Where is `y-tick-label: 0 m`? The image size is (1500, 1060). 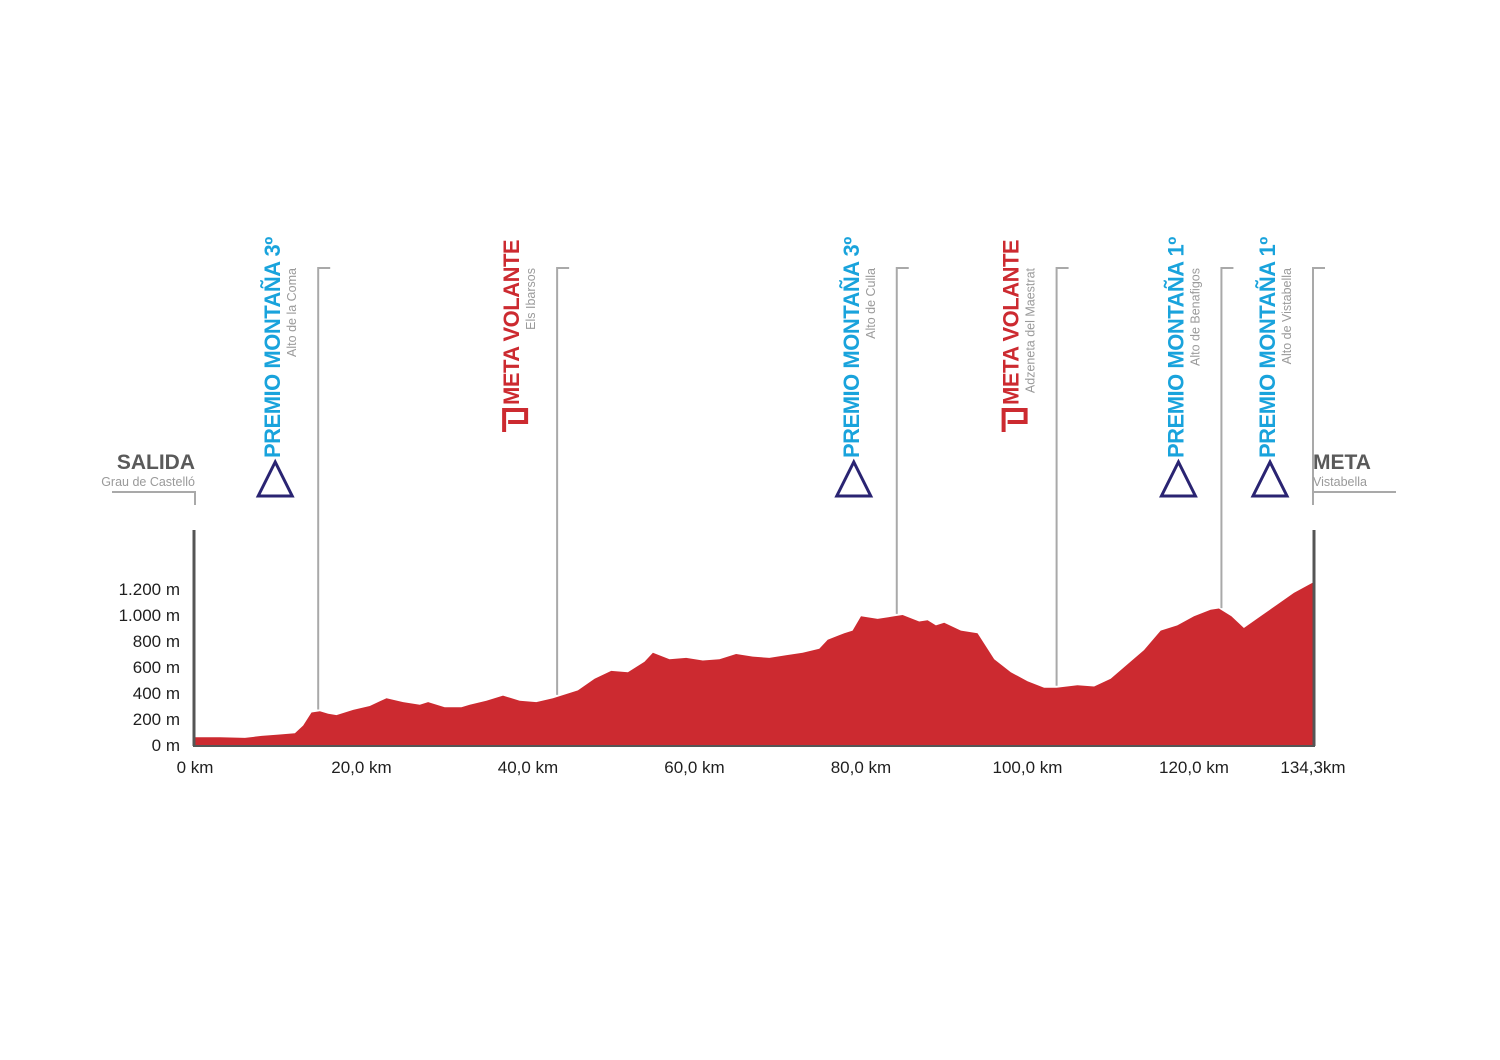
y-tick-label: 0 m is located at coordinates (166, 745).